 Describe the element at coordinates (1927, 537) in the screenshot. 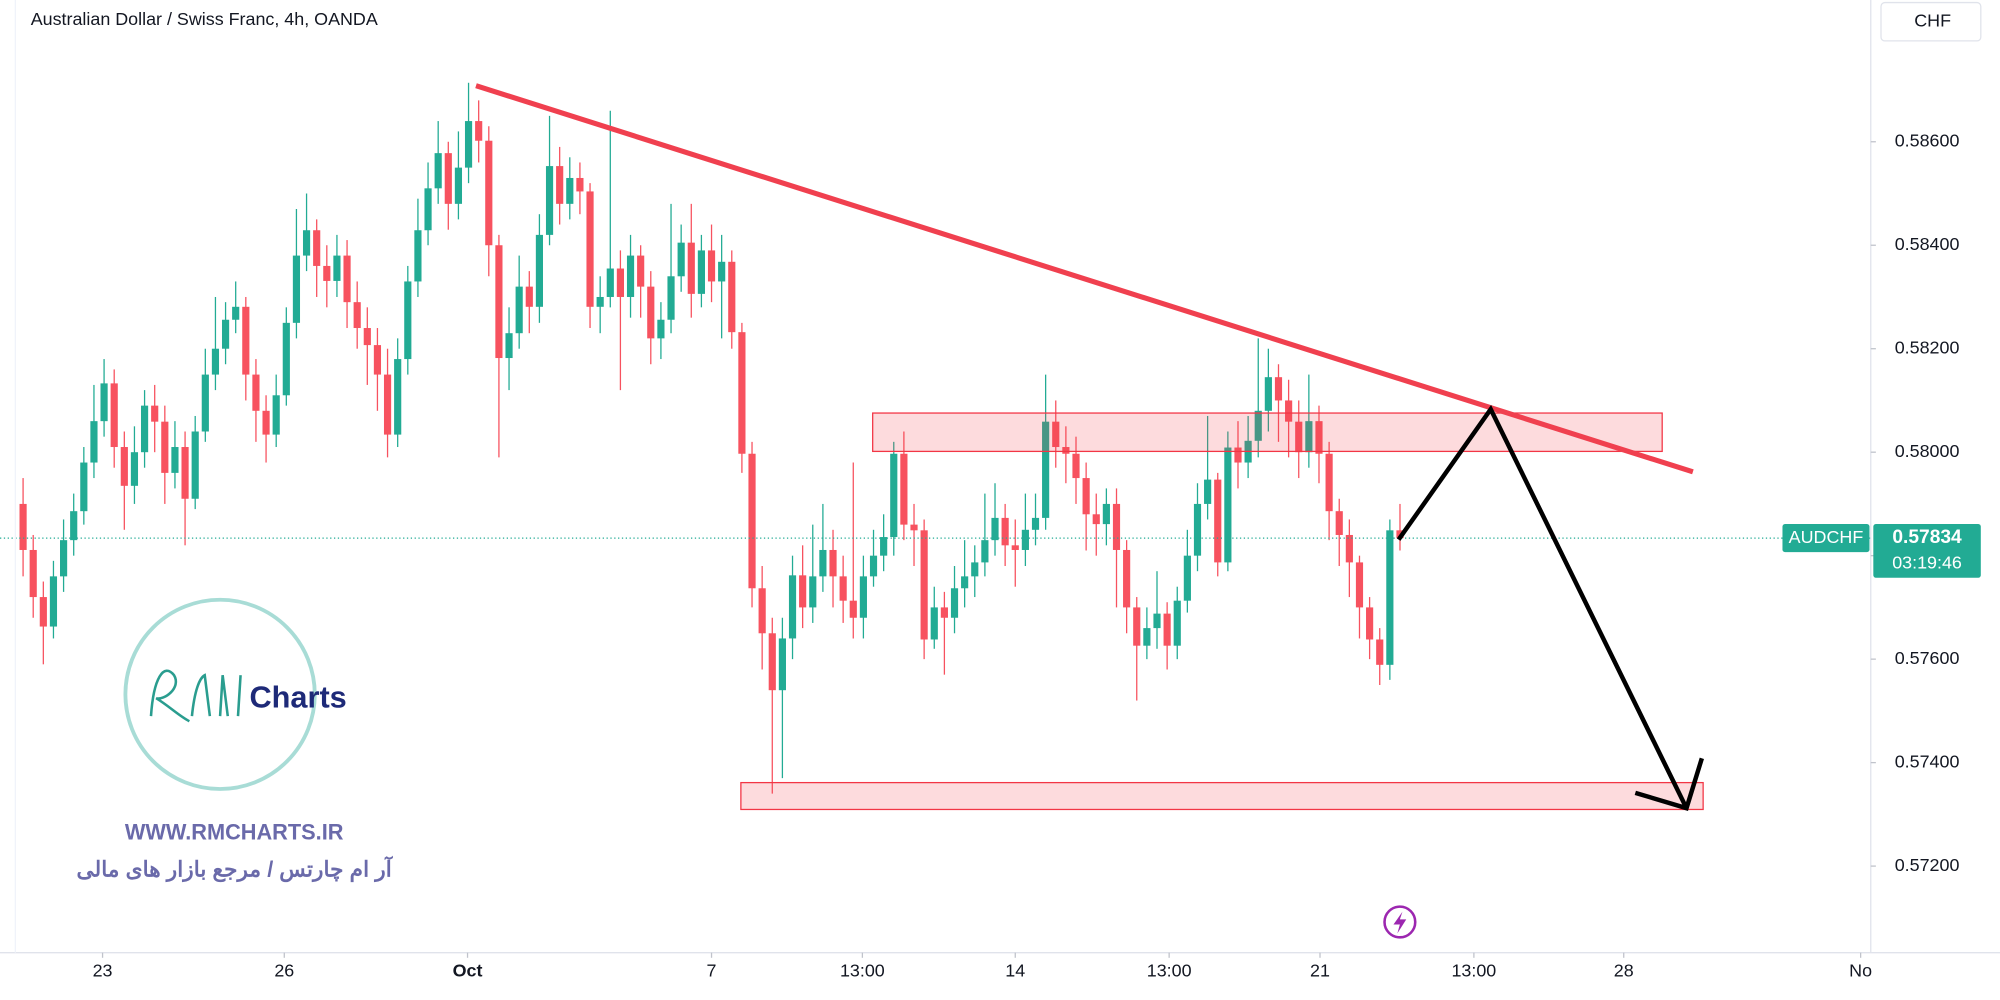

I see `last-price-label: 0.57834` at that location.